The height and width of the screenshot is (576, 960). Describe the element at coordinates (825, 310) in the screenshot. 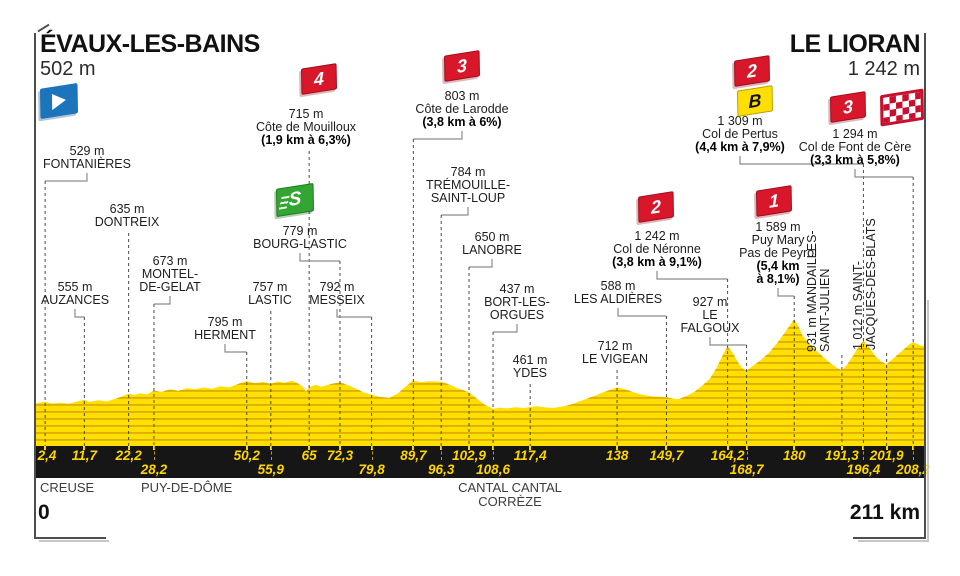

I see `waypoint-text: SAINT-JULIEN` at that location.